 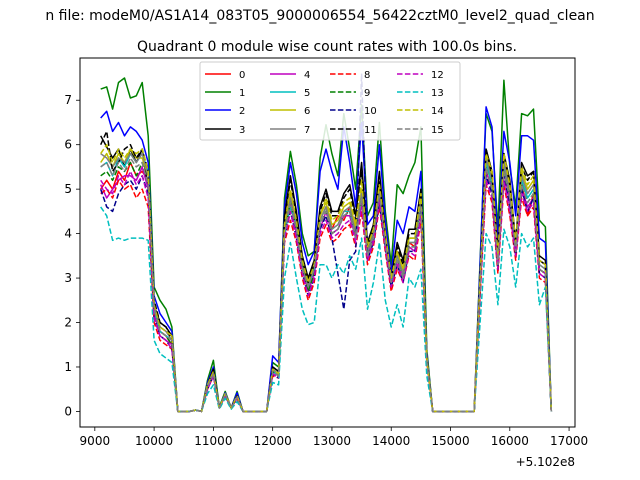 I want to click on legend-label-0: 0, so click(x=242, y=75).